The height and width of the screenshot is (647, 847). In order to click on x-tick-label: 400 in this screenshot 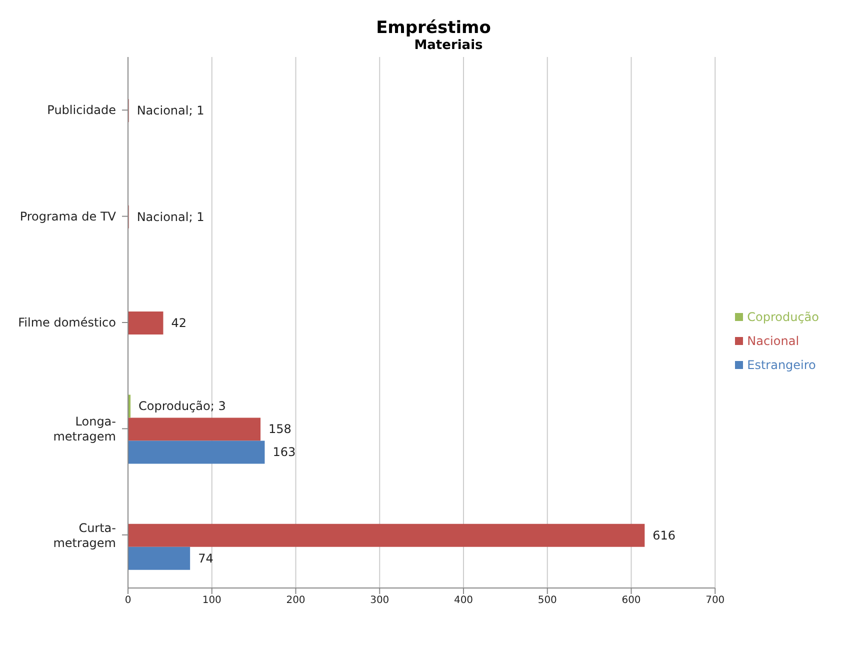, I will do `click(464, 600)`.